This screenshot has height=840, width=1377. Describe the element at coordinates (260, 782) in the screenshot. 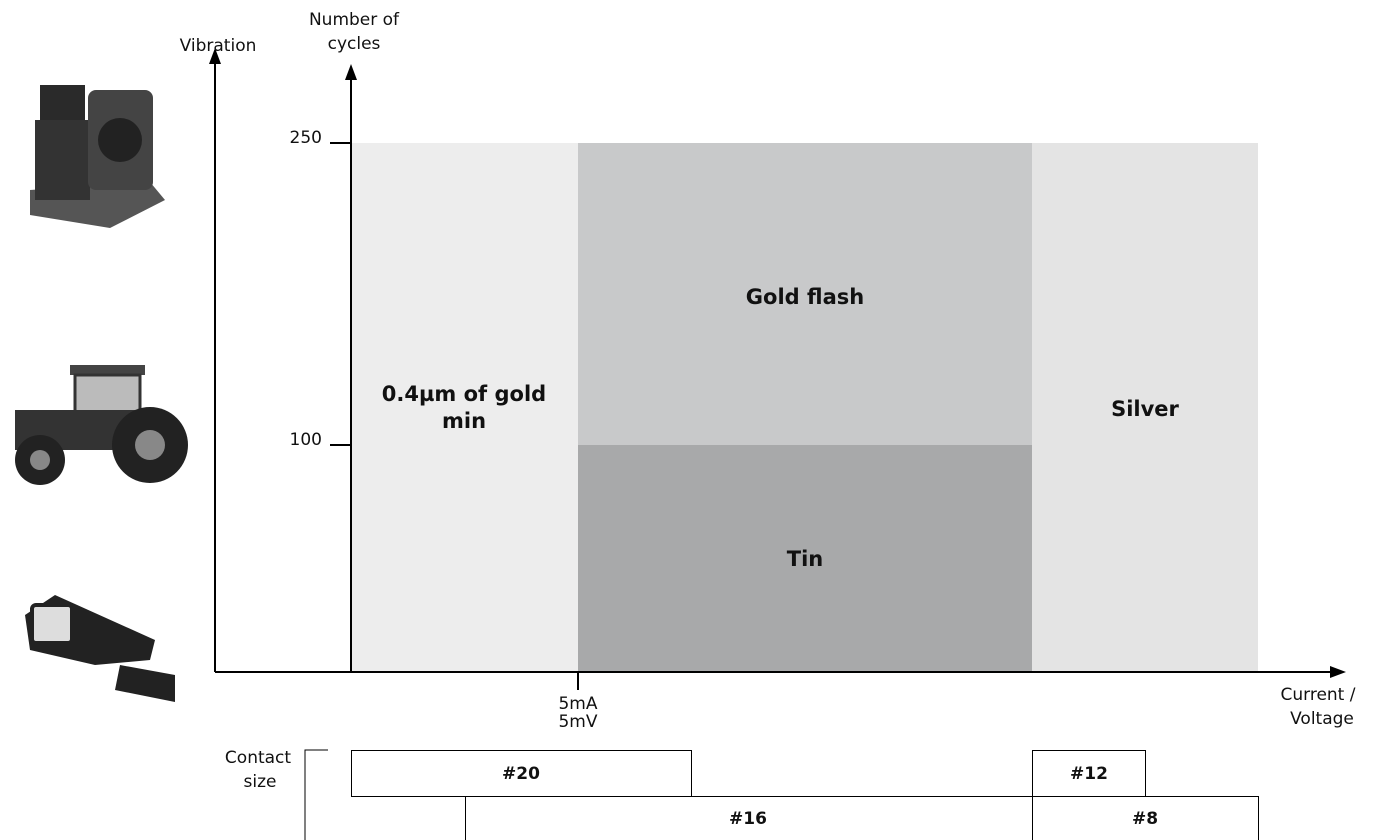

I see `contact-label: size` at that location.